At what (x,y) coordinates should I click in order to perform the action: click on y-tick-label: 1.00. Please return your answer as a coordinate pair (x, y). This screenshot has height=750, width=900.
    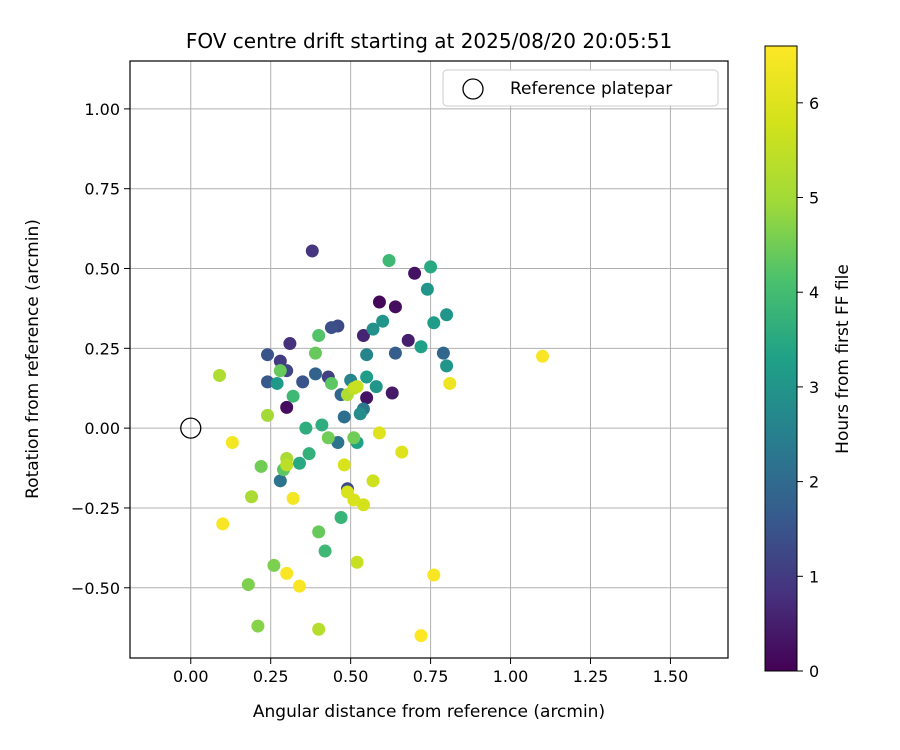
    Looking at the image, I should click on (102, 109).